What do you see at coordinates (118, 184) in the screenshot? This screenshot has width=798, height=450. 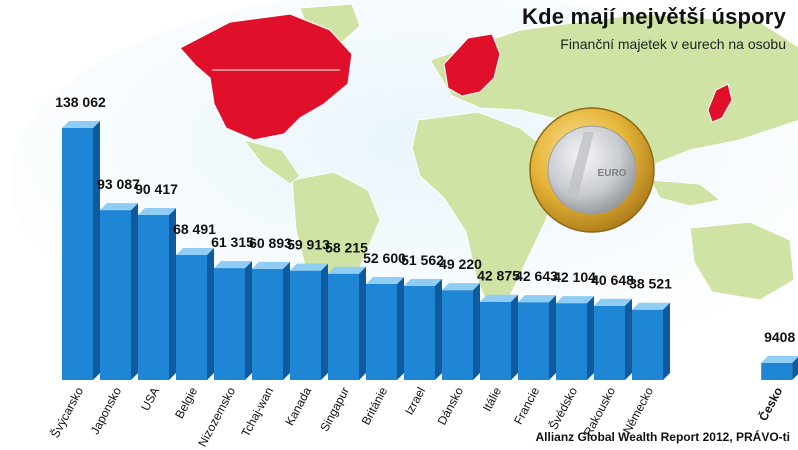 I see `value-label-2: 93 087` at bounding box center [118, 184].